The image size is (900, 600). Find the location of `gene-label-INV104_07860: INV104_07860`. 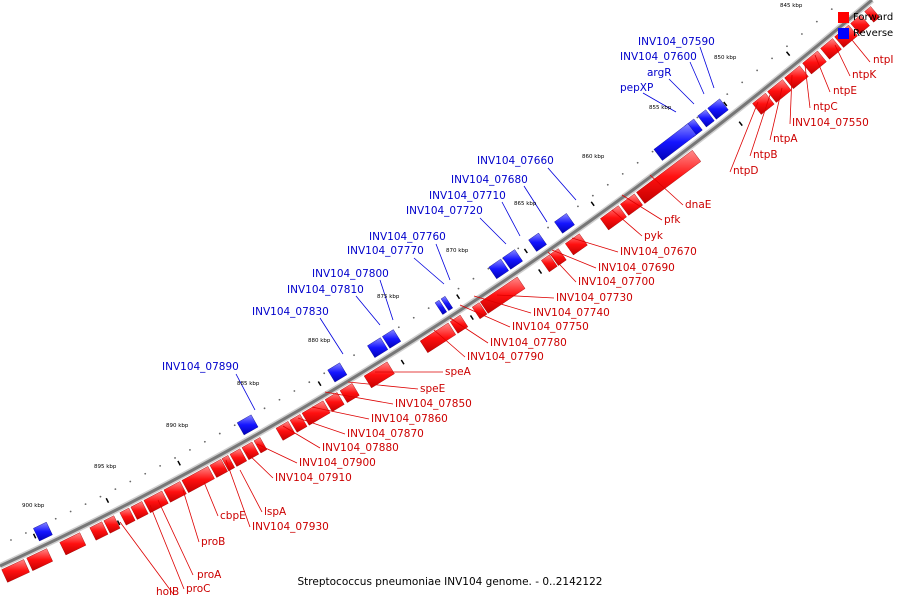

gene-label-INV104_07860: INV104_07860 is located at coordinates (409, 419).